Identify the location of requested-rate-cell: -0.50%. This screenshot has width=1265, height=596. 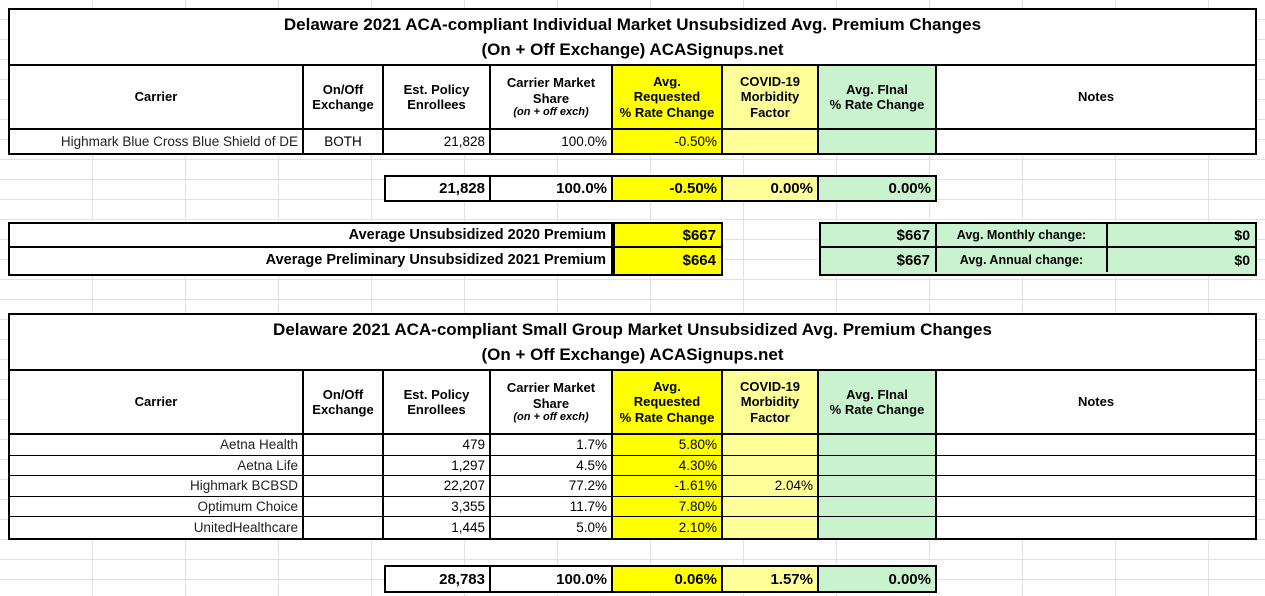
(668, 141).